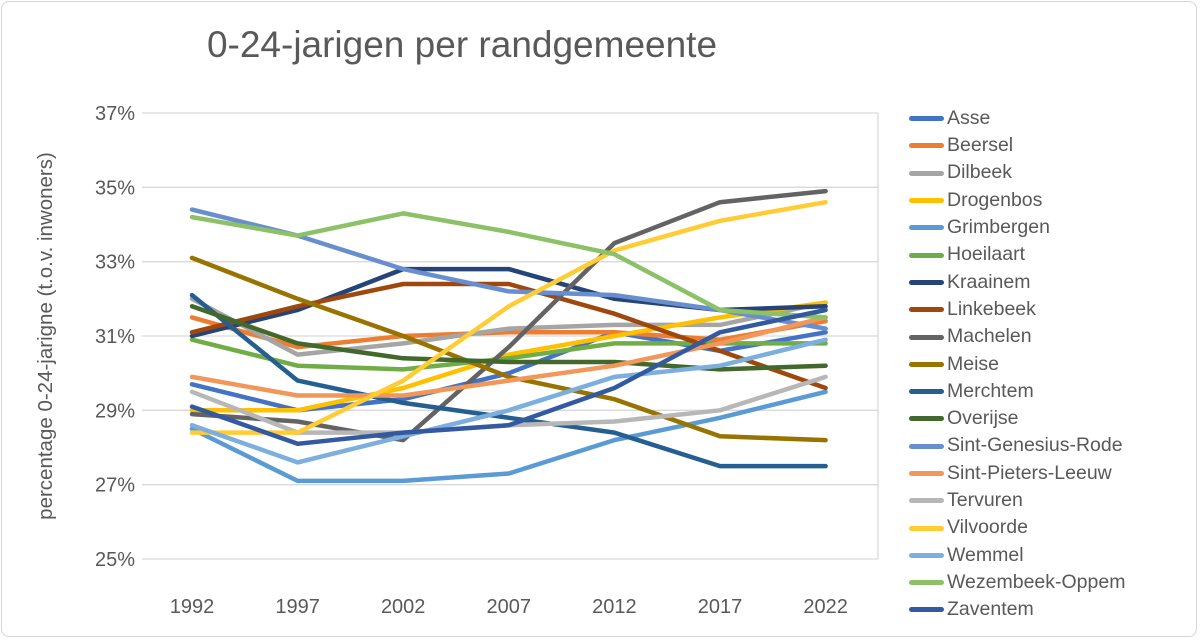 The width and height of the screenshot is (1200, 641). I want to click on legend-item-kraainem: Kraainem, so click(1017, 282).